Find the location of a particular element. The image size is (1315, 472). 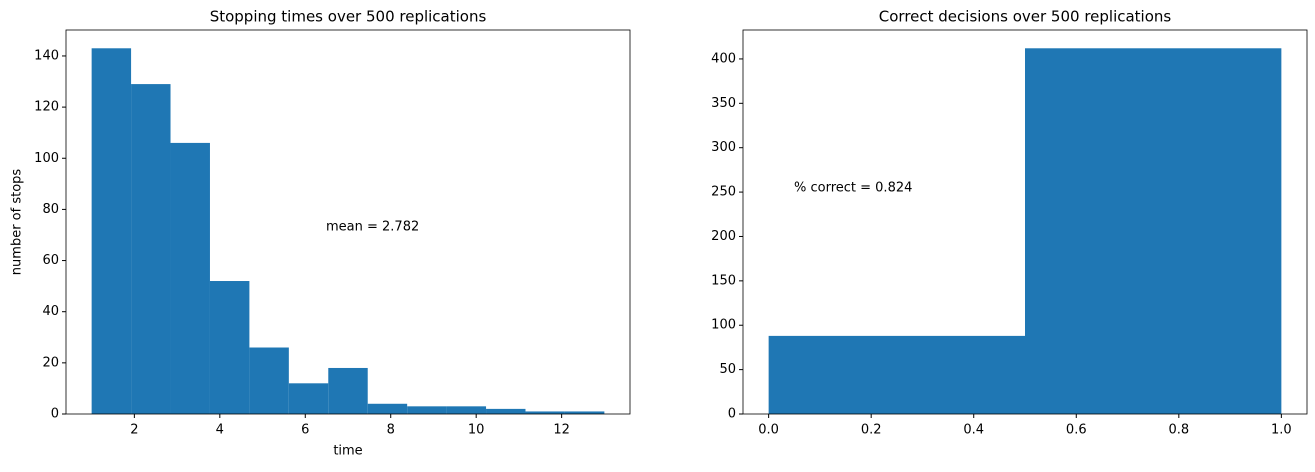

y-tick-label: 350 is located at coordinates (723, 103).